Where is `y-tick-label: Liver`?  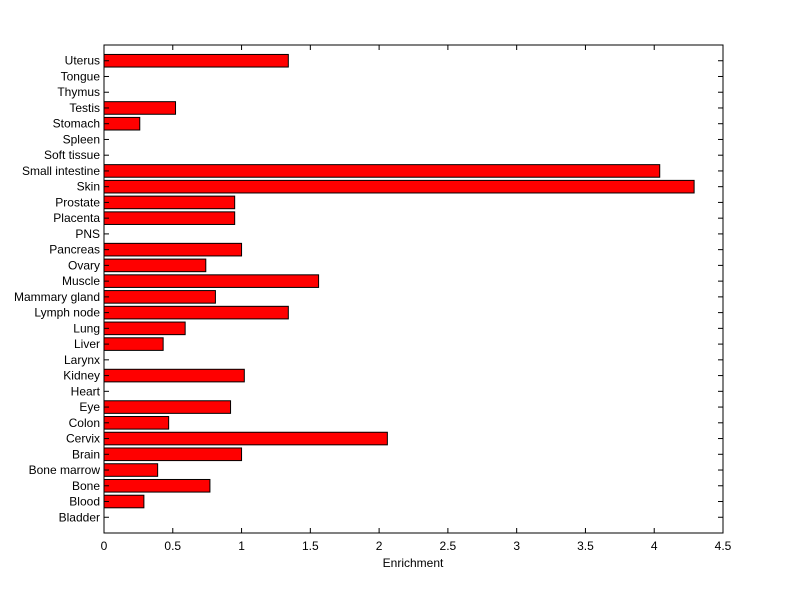
y-tick-label: Liver is located at coordinates (87, 344).